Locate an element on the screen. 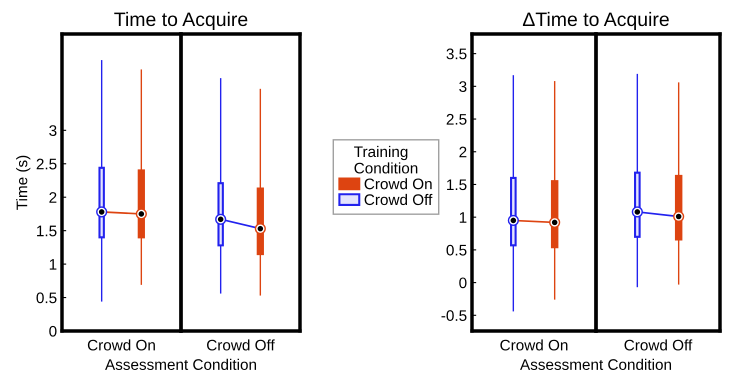 Image resolution: width=730 pixels, height=374 pixels. y-tick-label: -0.5 is located at coordinates (453, 315).